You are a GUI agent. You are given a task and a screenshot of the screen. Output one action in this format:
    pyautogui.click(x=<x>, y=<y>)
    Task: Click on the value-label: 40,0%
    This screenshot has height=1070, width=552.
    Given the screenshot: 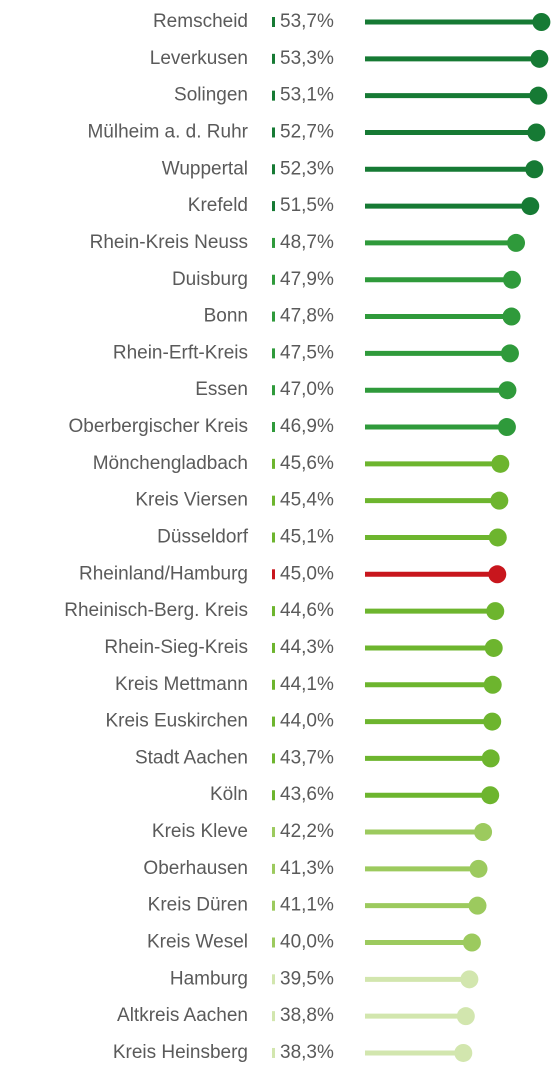 What is the action you would take?
    pyautogui.click(x=307, y=942)
    